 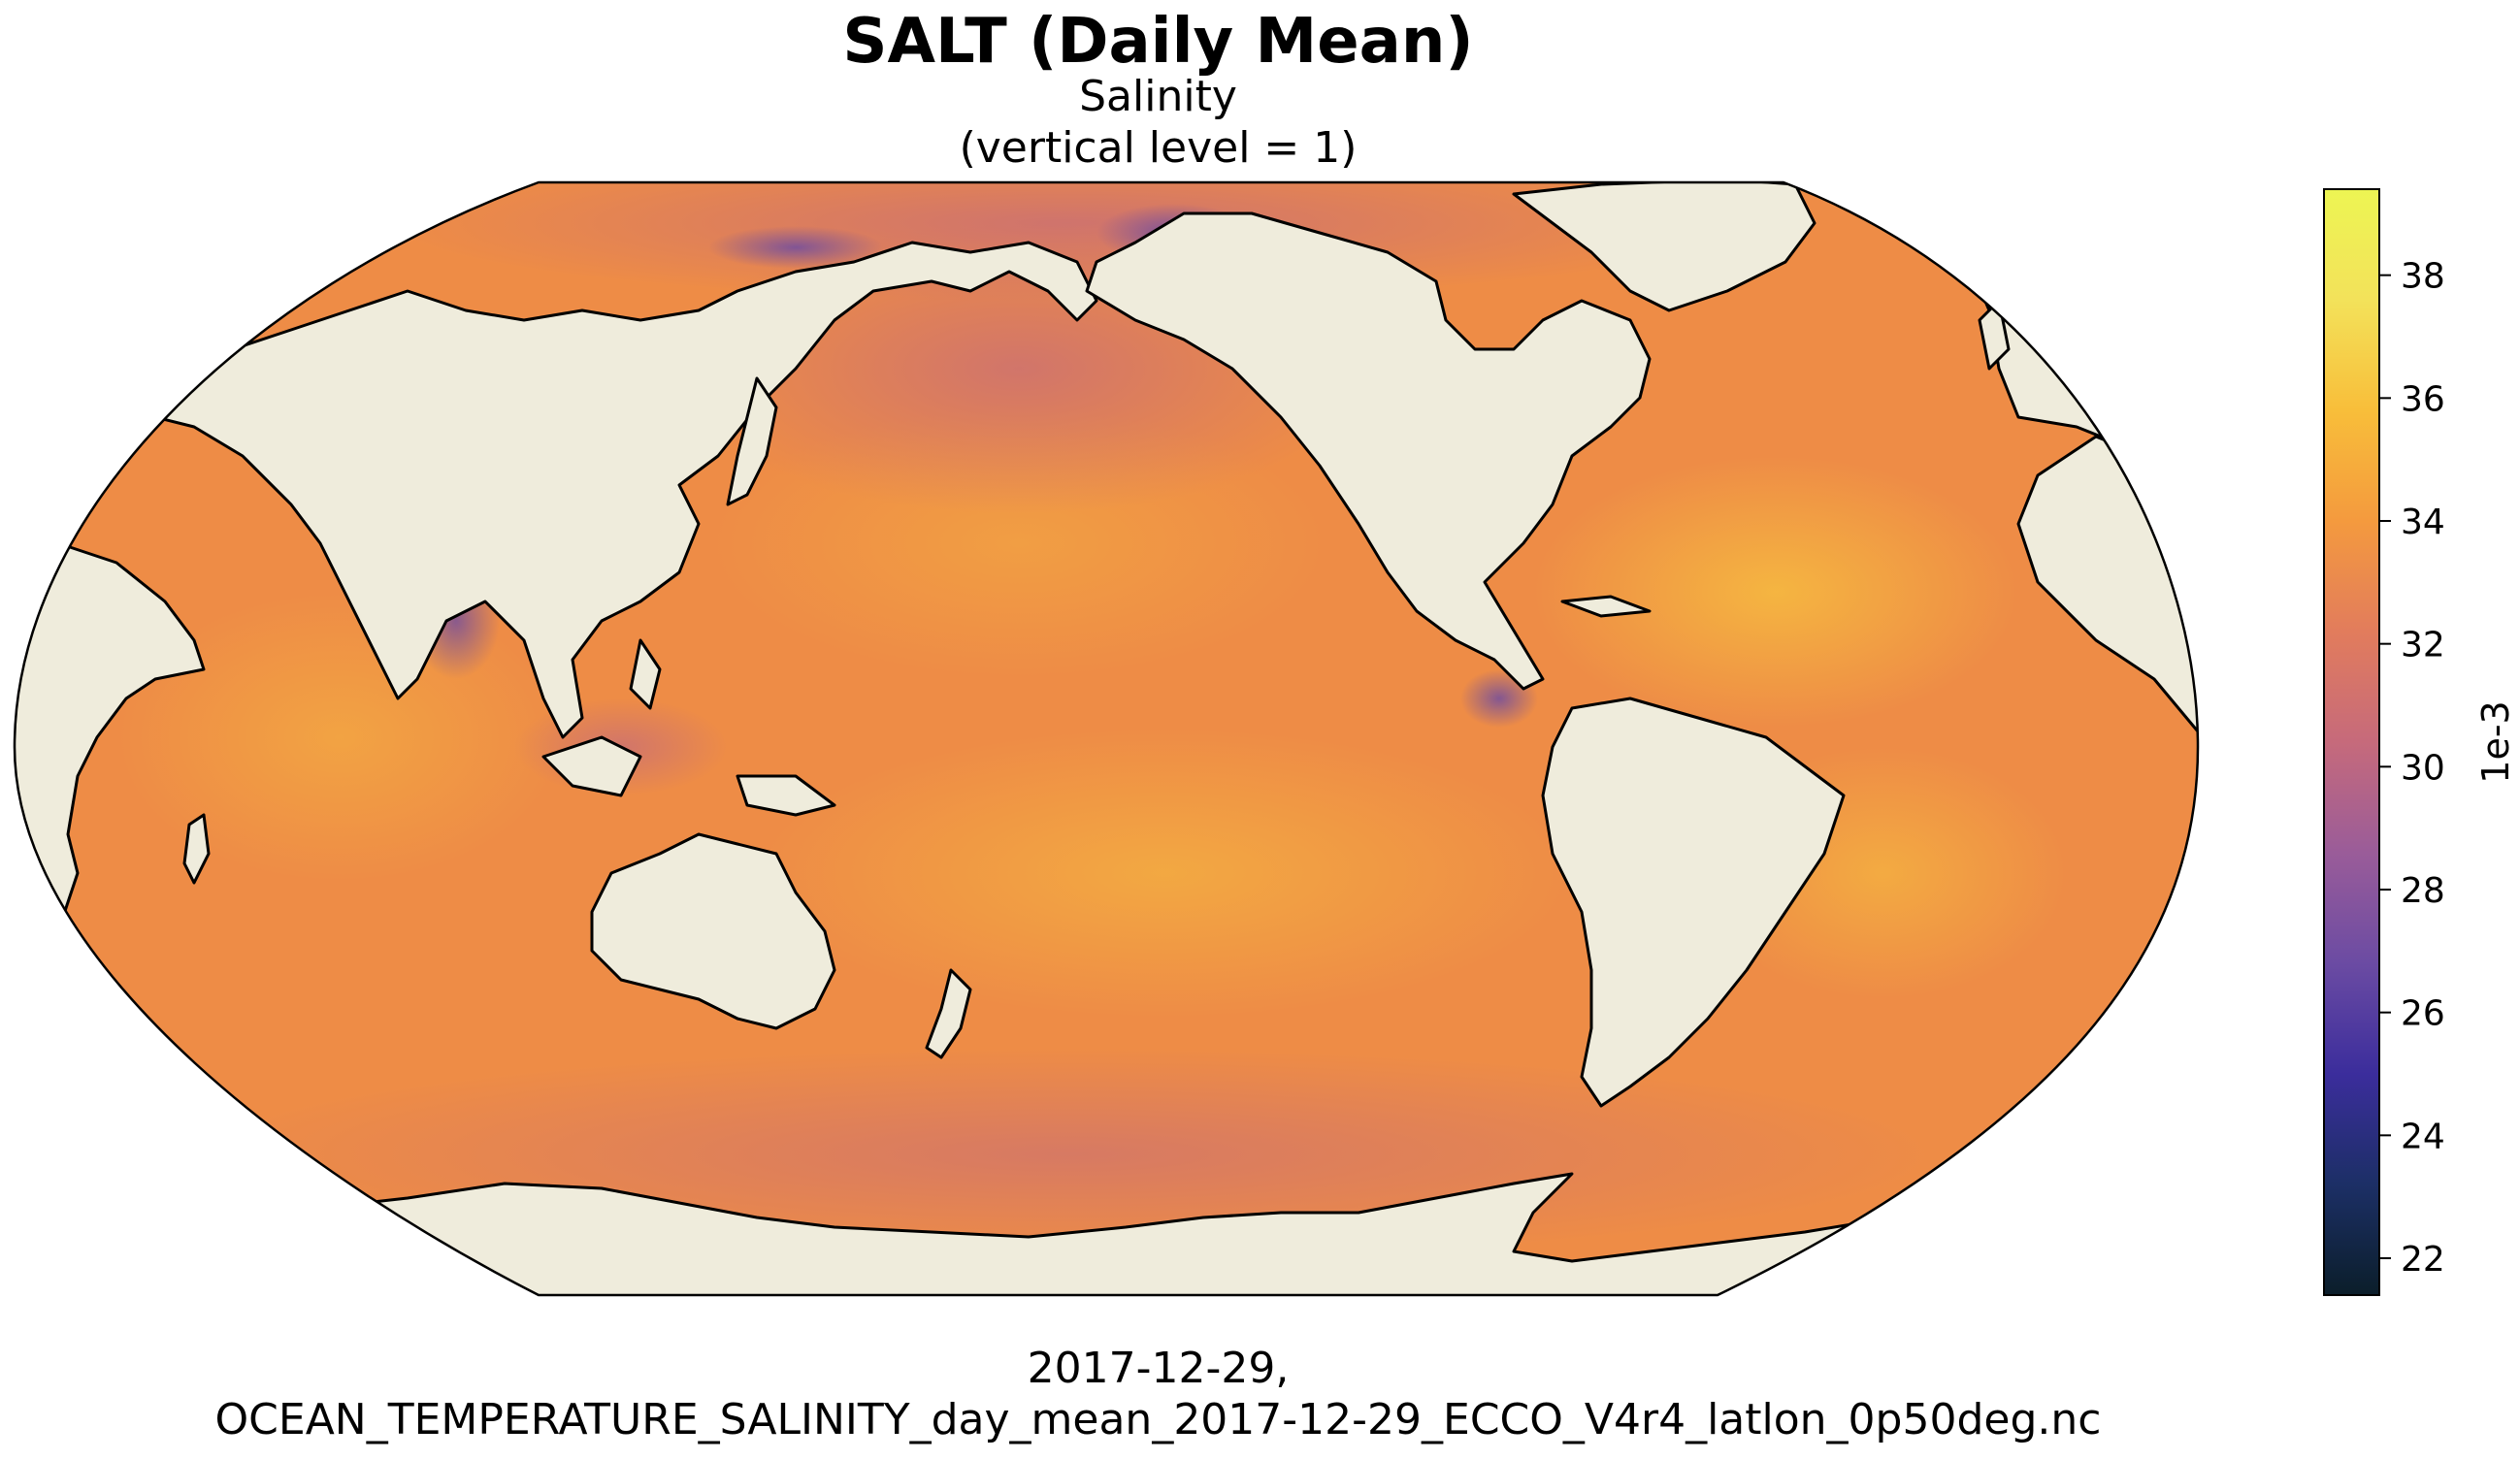 I want to click on salt-pacific-south, so click(x=1164, y=873).